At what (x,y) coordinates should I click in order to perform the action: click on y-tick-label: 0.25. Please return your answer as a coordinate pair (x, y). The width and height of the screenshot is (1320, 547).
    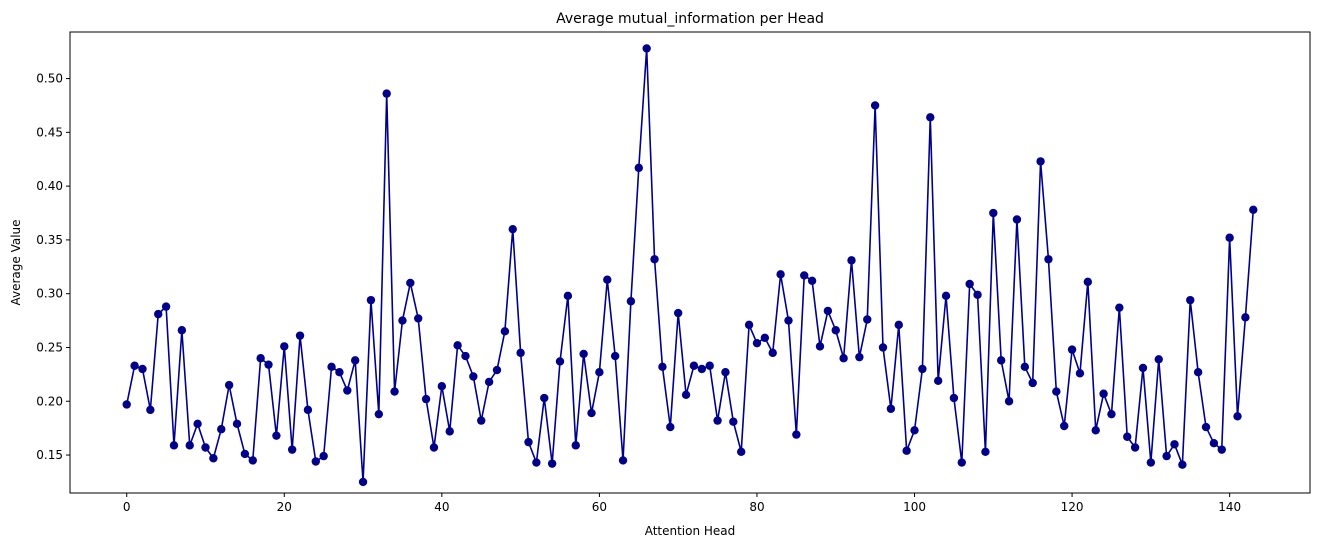
    Looking at the image, I should click on (49, 347).